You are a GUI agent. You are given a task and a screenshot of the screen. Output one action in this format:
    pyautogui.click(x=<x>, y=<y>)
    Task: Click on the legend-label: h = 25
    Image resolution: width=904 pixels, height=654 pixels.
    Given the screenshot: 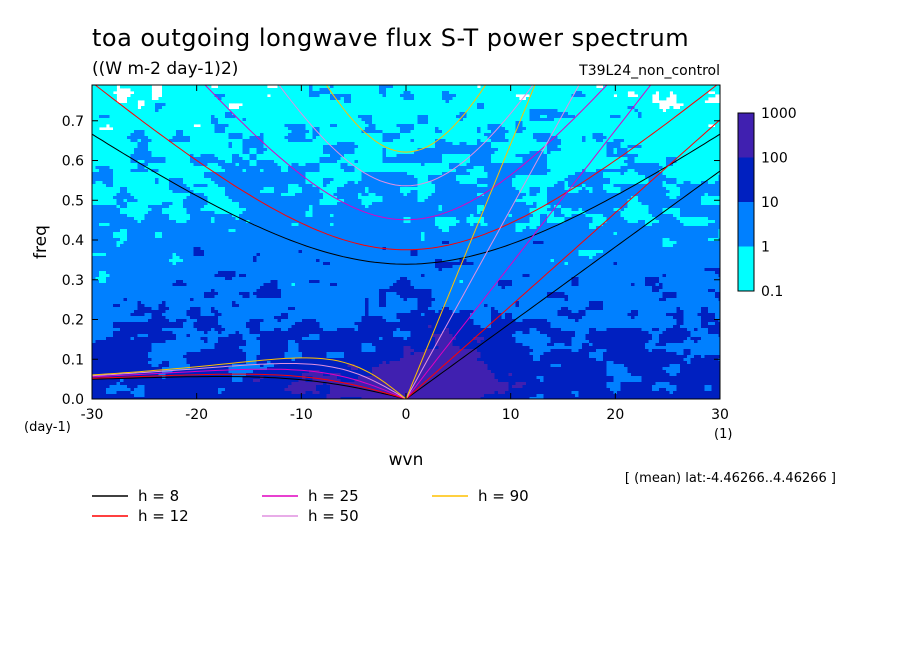 What is the action you would take?
    pyautogui.click(x=333, y=496)
    